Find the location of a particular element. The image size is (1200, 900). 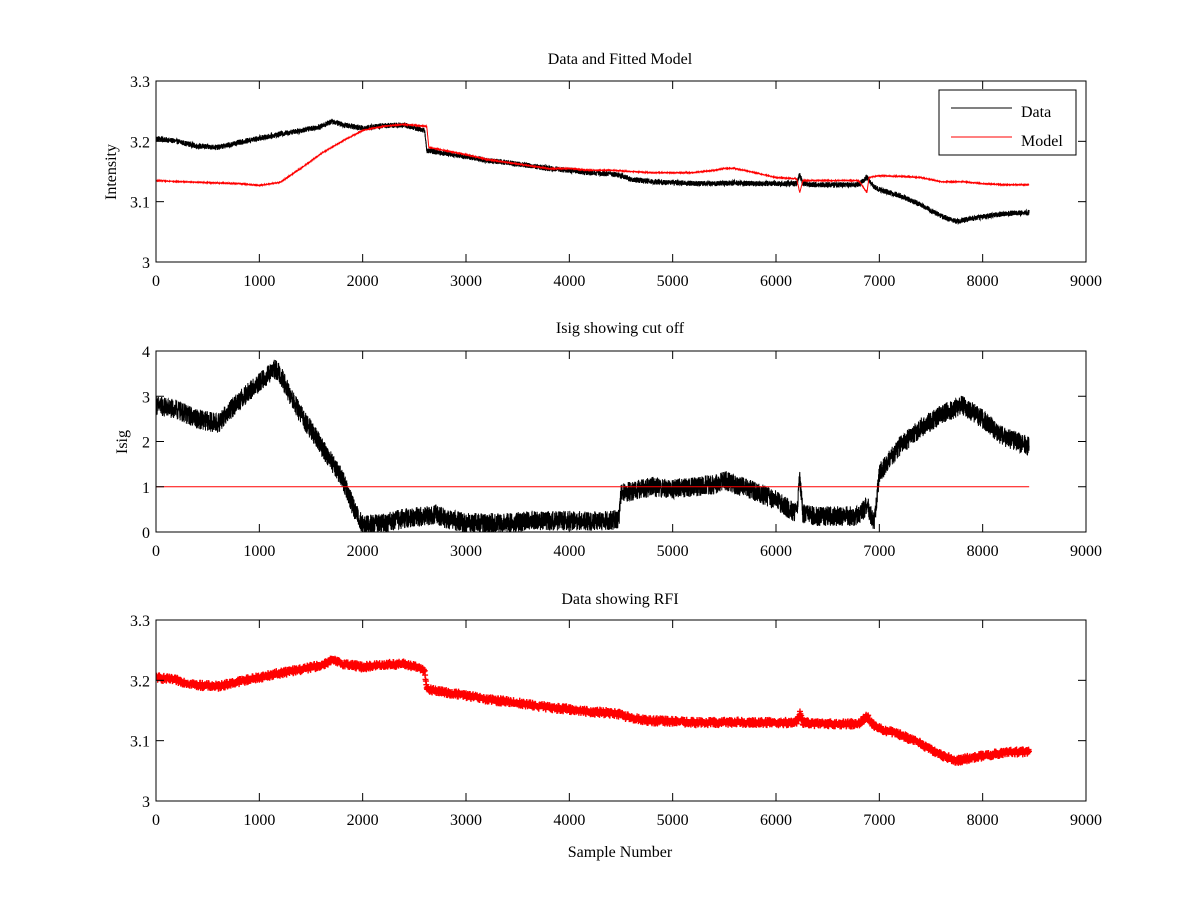

x-axis-label: Sample Number is located at coordinates (620, 852).